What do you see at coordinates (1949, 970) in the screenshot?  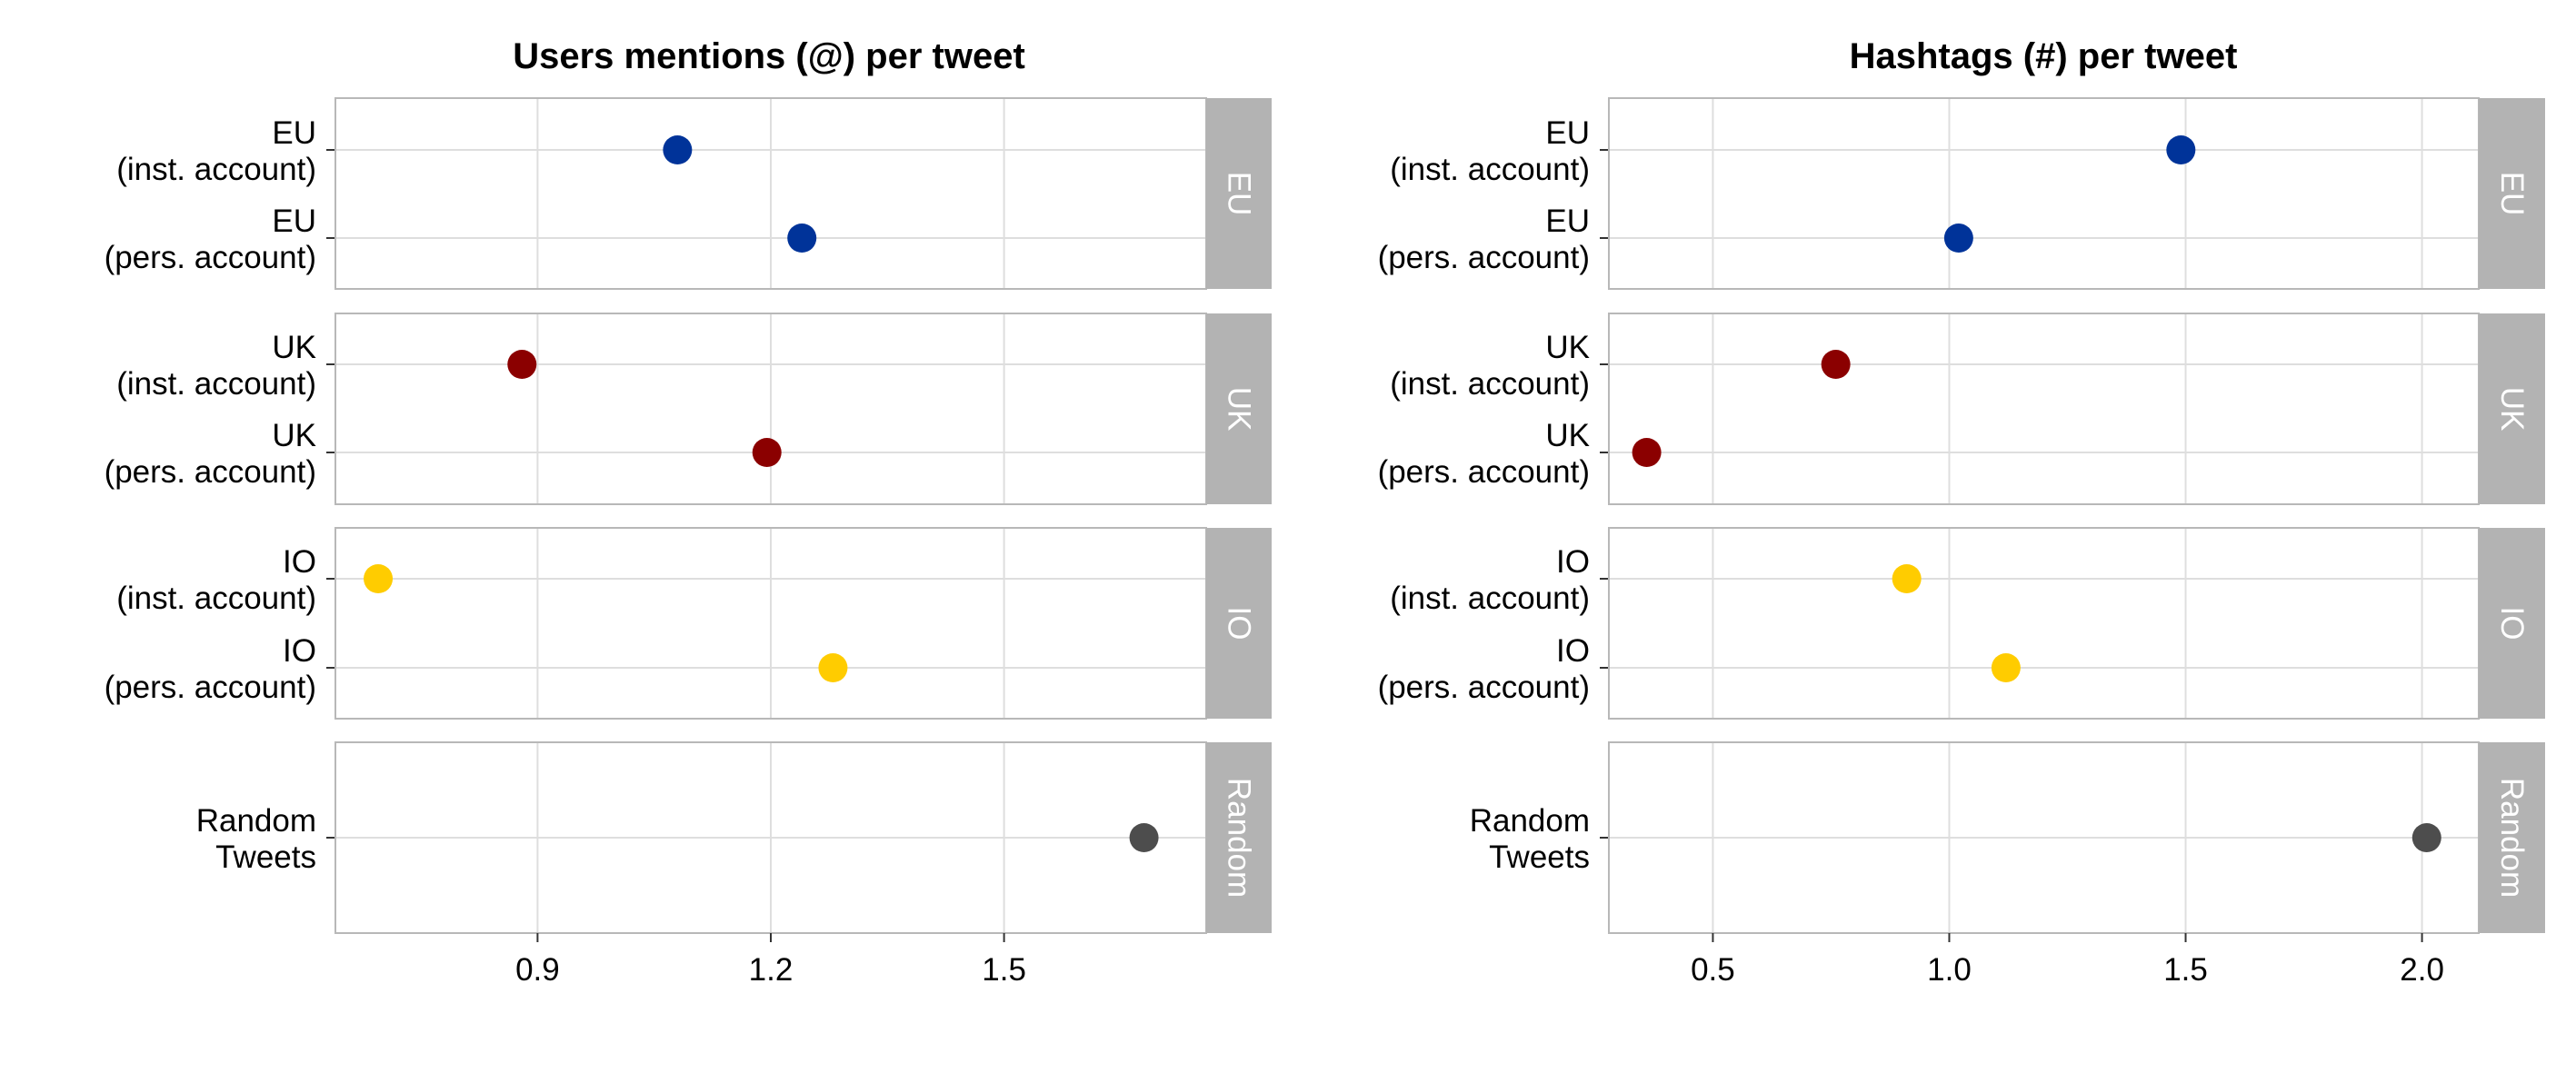 I see `x-tick-label: 1.0` at bounding box center [1949, 970].